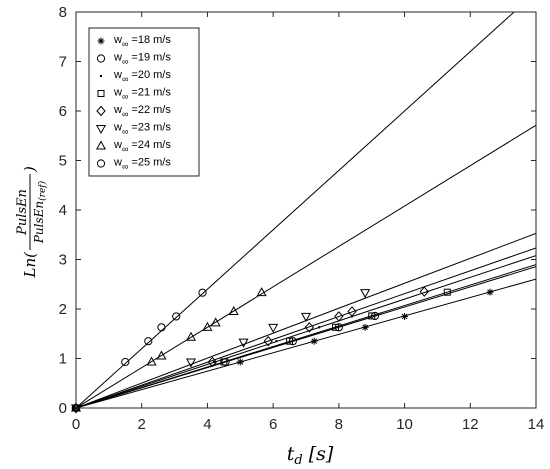 The width and height of the screenshot is (550, 469). What do you see at coordinates (142, 41) in the screenshot?
I see `legend-label: w∞ =18 m/s` at bounding box center [142, 41].